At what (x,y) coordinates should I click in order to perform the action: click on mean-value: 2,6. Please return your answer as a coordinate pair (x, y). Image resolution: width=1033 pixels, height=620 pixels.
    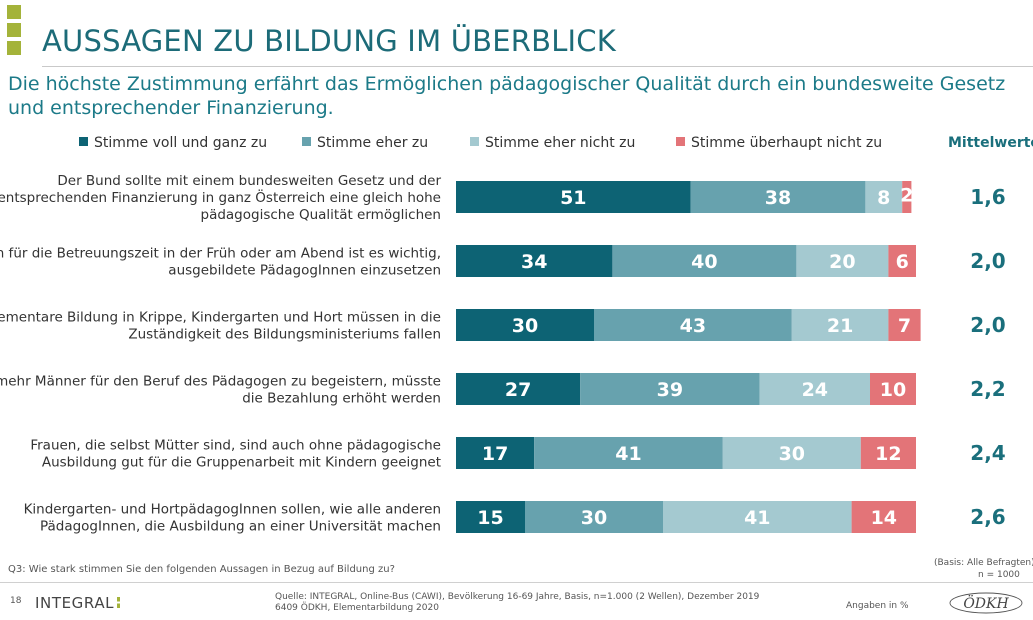
    Looking at the image, I should click on (987, 517).